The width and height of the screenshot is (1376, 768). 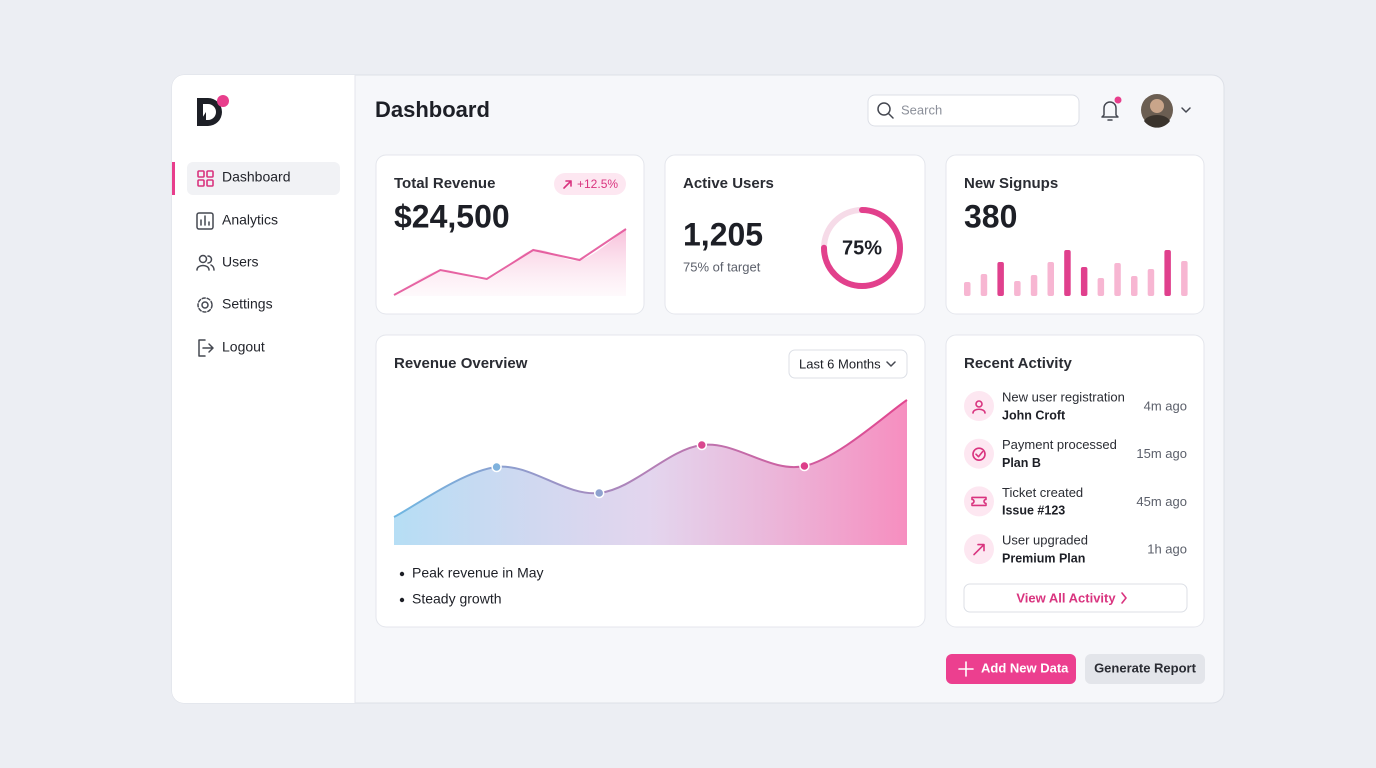 I want to click on kpi-subtitle: 75% of target, so click(x=722, y=266).